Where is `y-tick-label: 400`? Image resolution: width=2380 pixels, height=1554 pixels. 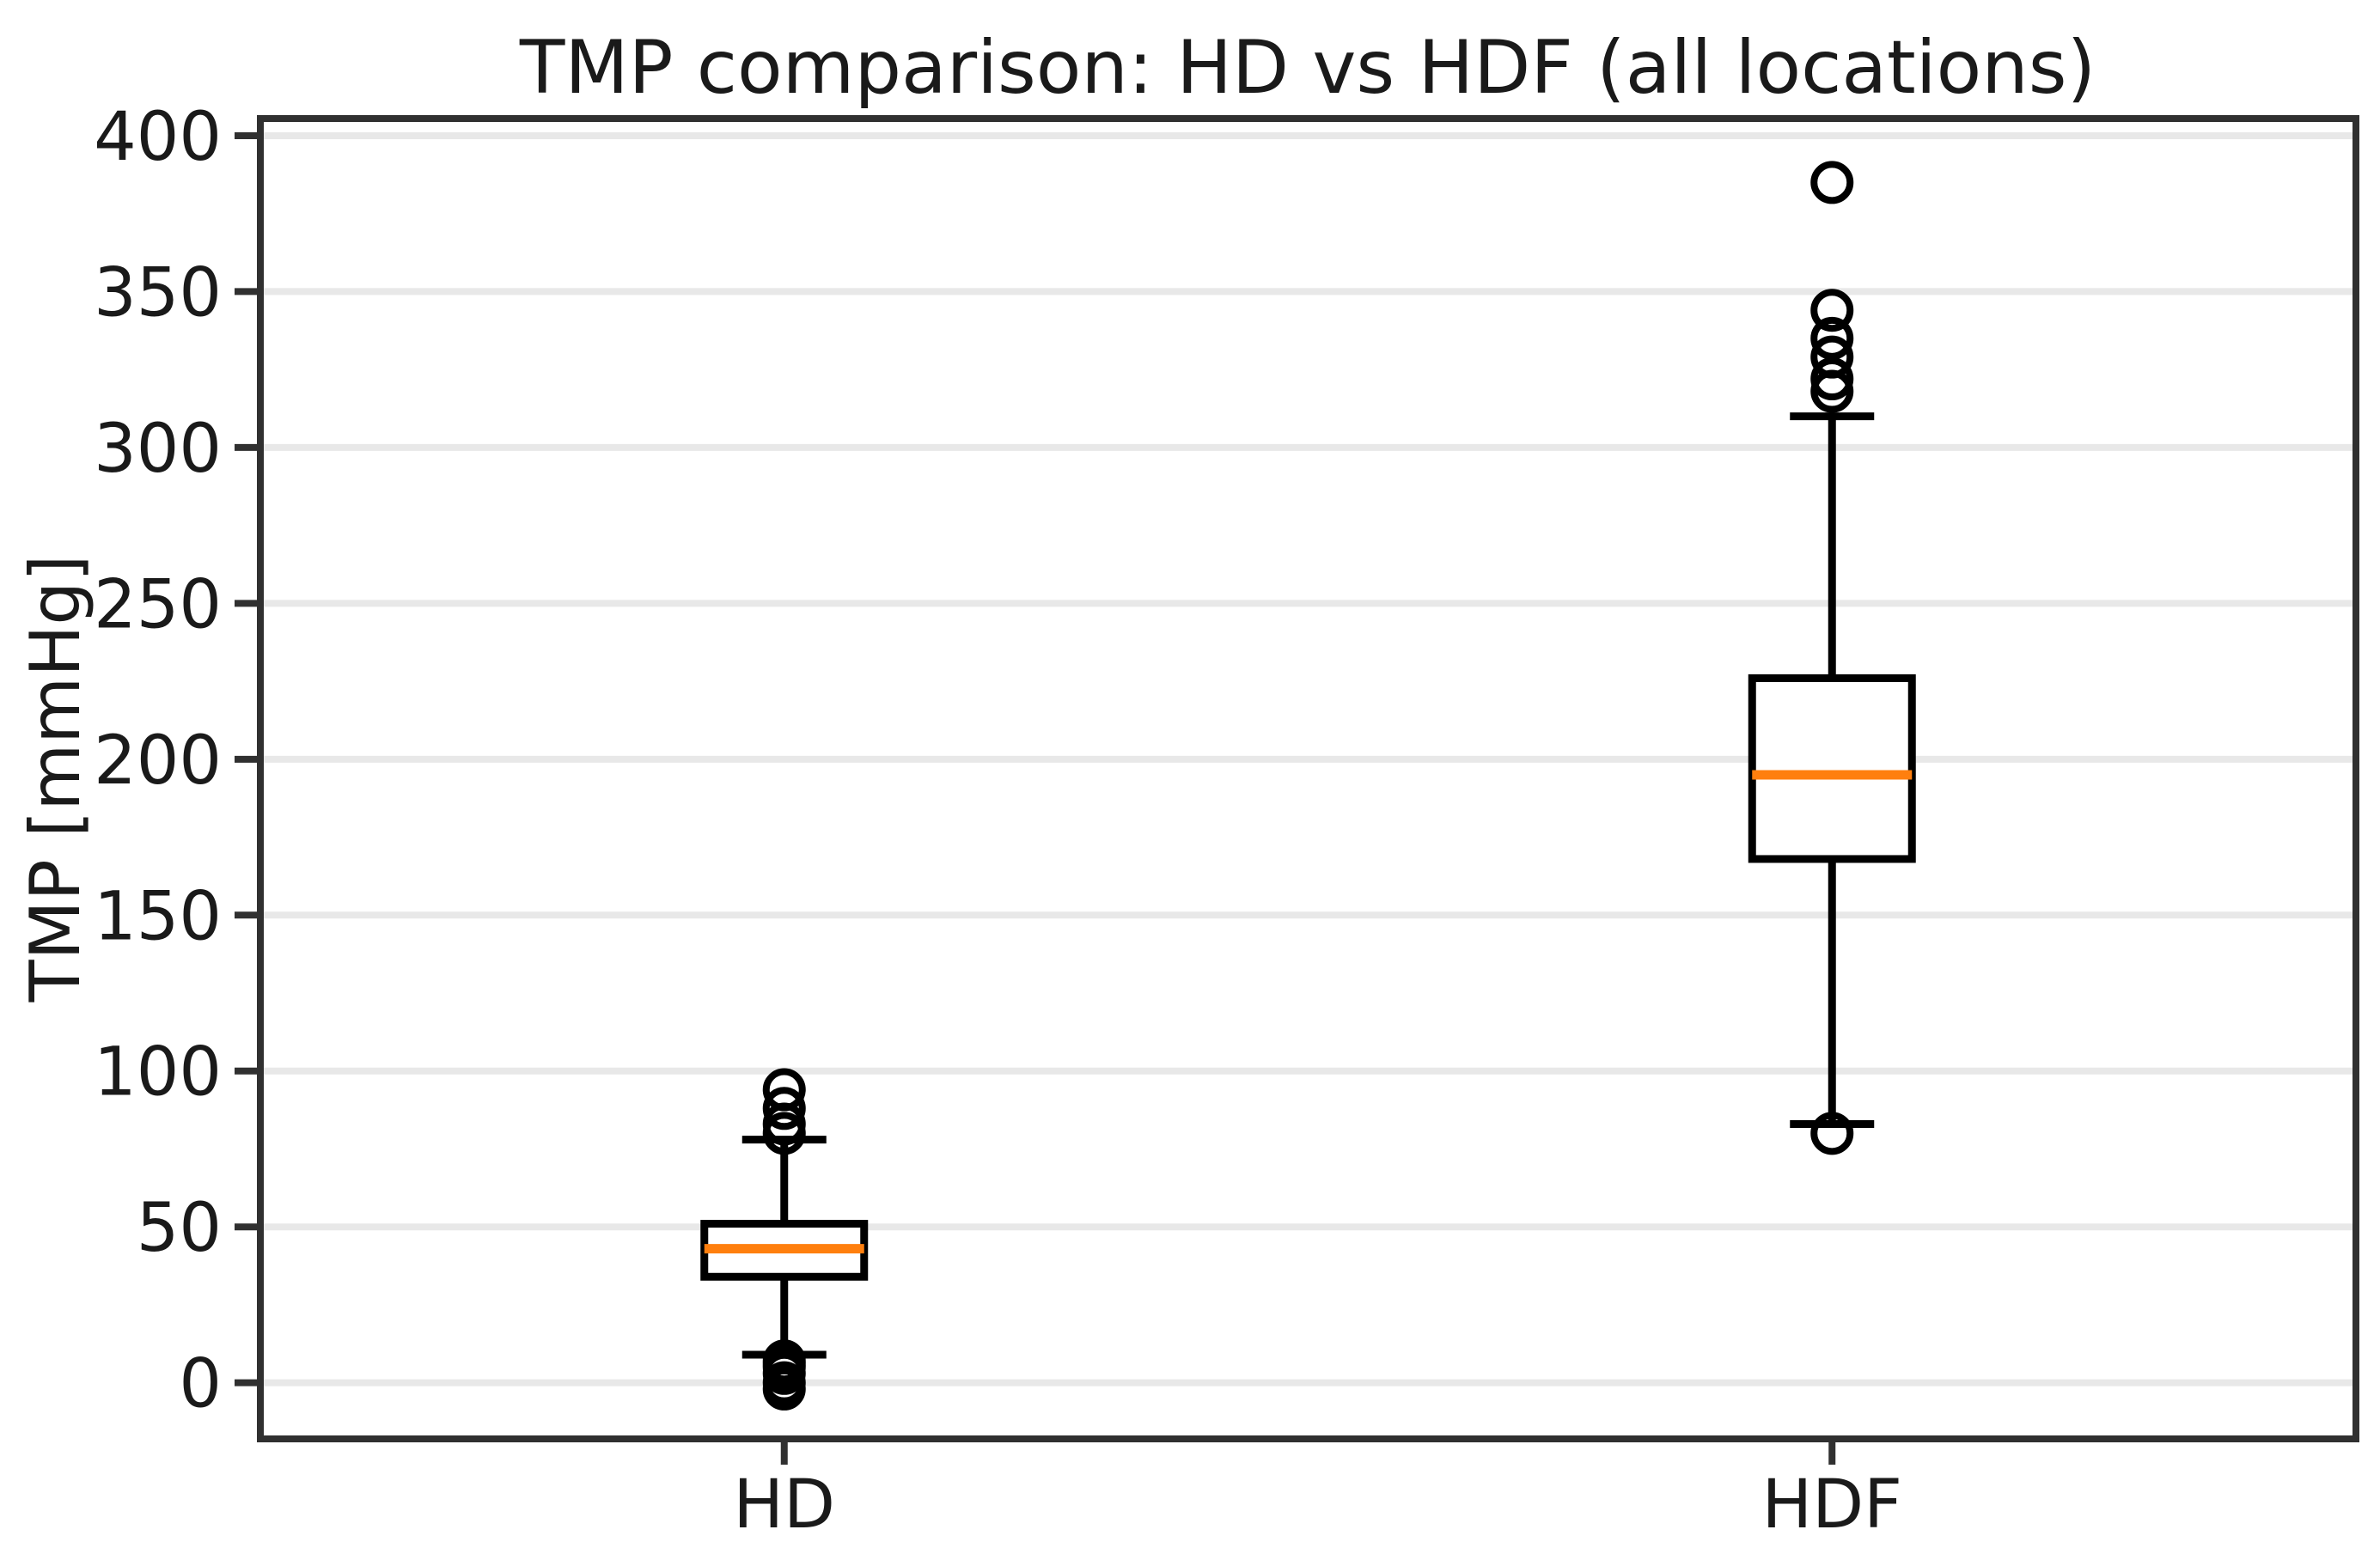 y-tick-label: 400 is located at coordinates (158, 137).